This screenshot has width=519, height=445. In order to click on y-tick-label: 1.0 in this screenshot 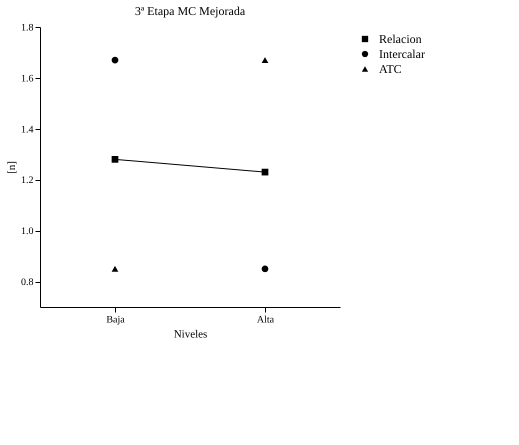, I will do `click(27, 232)`.